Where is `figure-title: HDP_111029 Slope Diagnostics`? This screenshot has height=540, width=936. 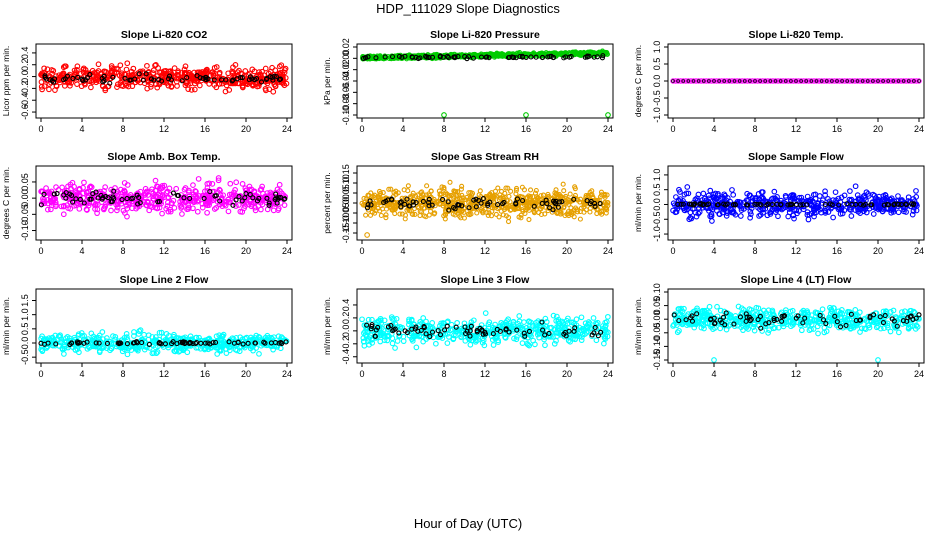
figure-title: HDP_111029 Slope Diagnostics is located at coordinates (468, 8).